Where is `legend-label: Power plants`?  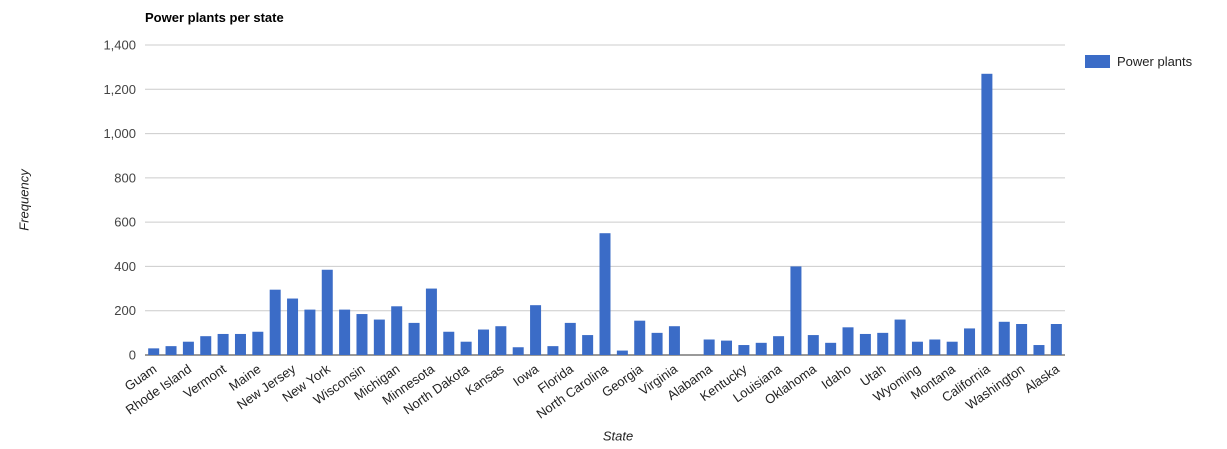 legend-label: Power plants is located at coordinates (1155, 61).